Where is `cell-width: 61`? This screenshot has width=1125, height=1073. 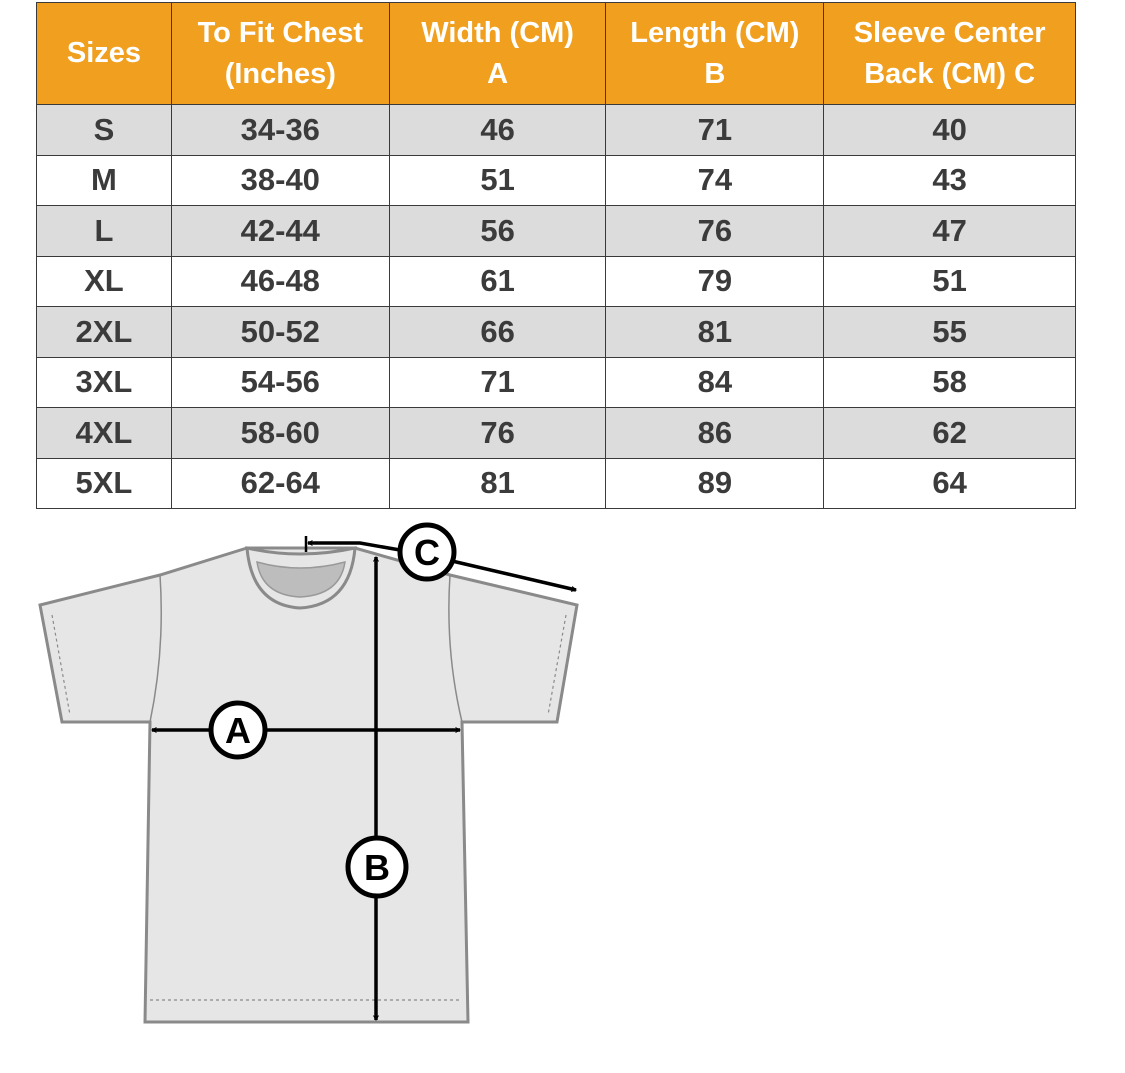 cell-width: 61 is located at coordinates (497, 281).